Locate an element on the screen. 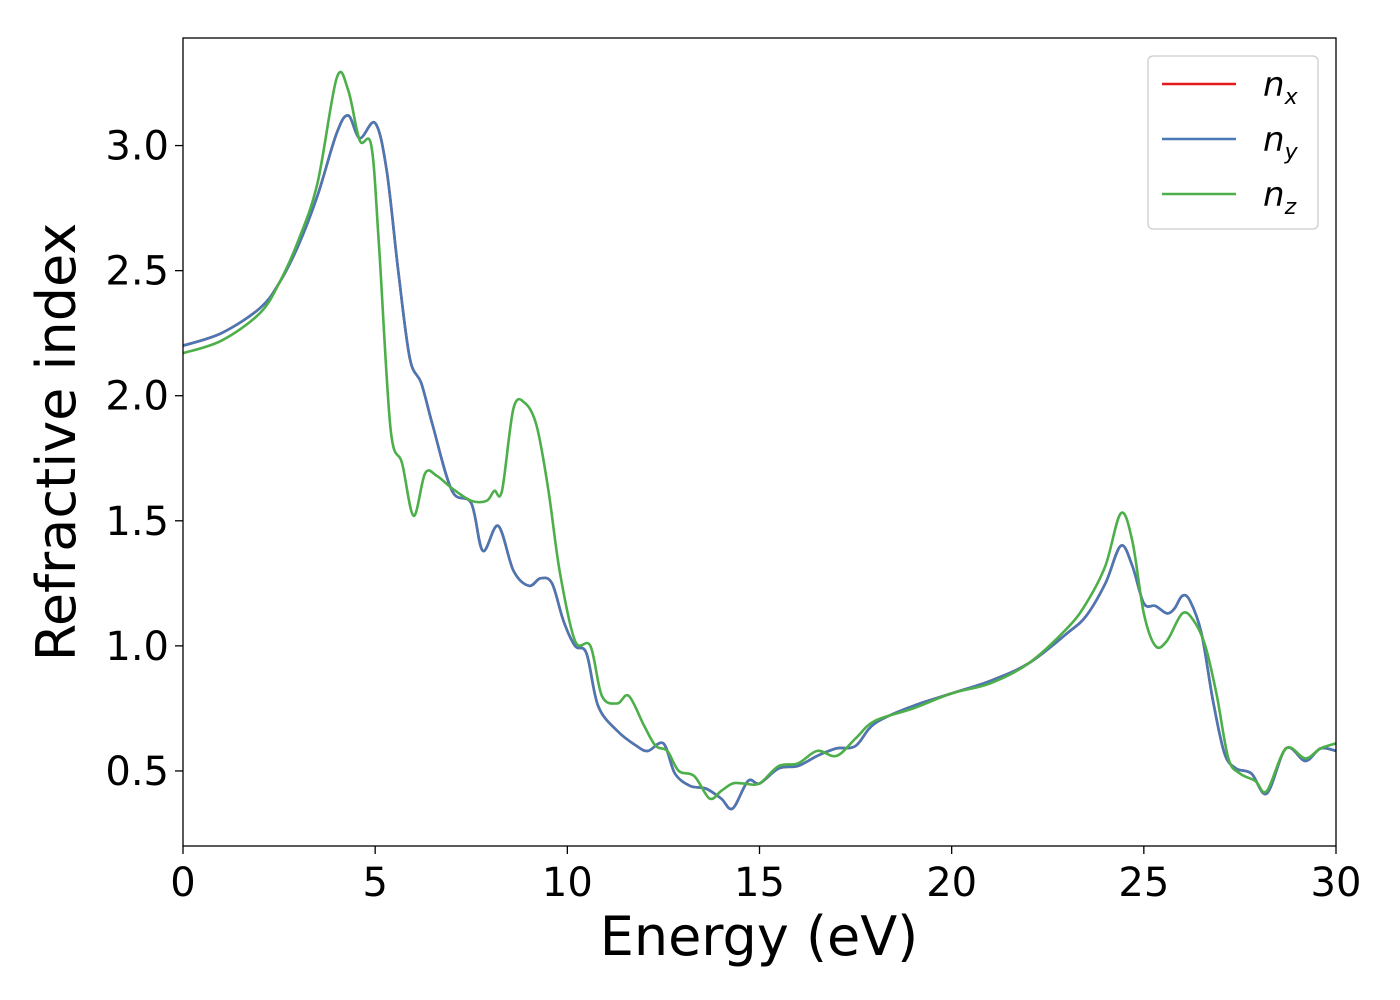 Image resolution: width=1400 pixels, height=1000 pixels. x-tick-label: 15 is located at coordinates (759, 883).